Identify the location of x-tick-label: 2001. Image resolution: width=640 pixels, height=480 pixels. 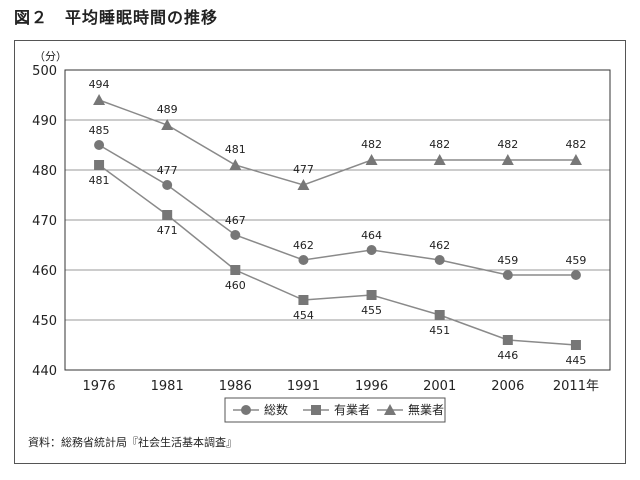
(439, 386).